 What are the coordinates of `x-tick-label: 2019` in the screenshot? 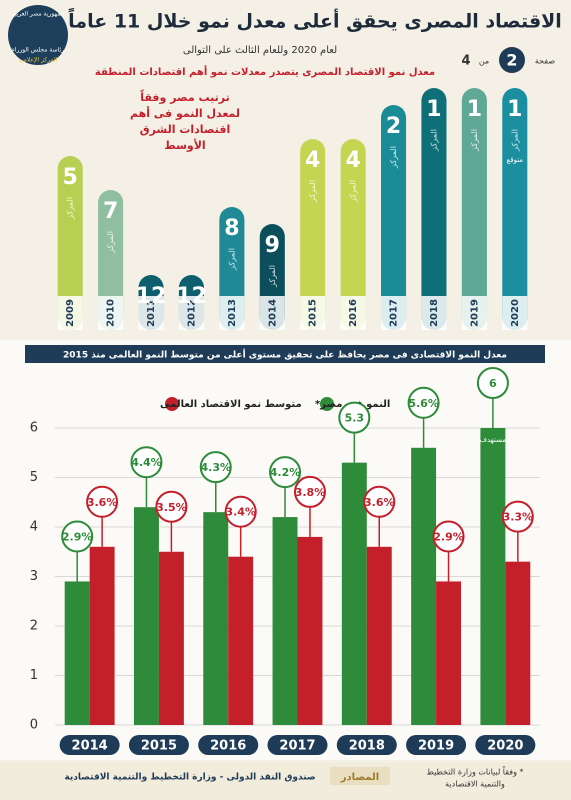 It's located at (436, 746).